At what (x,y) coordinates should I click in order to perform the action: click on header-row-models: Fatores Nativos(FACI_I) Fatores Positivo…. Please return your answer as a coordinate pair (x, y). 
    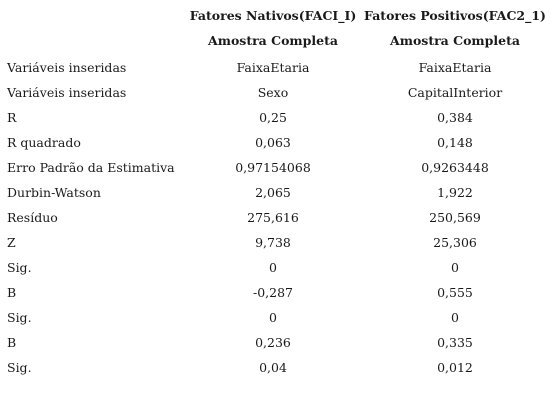
    Looking at the image, I should click on (277, 16).